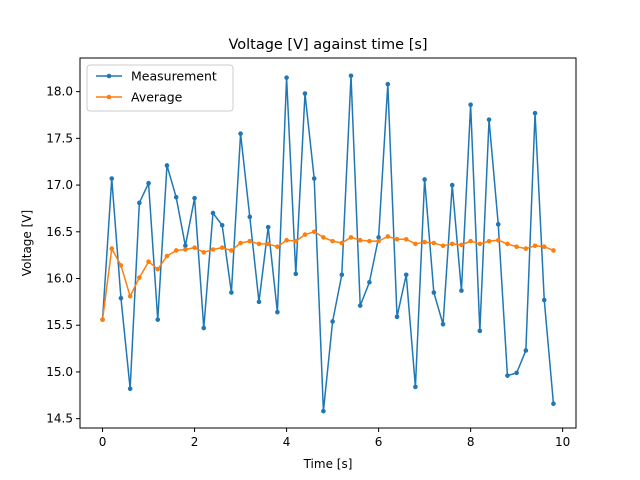  What do you see at coordinates (59, 232) in the screenshot?
I see `y-tick-label: 16.5` at bounding box center [59, 232].